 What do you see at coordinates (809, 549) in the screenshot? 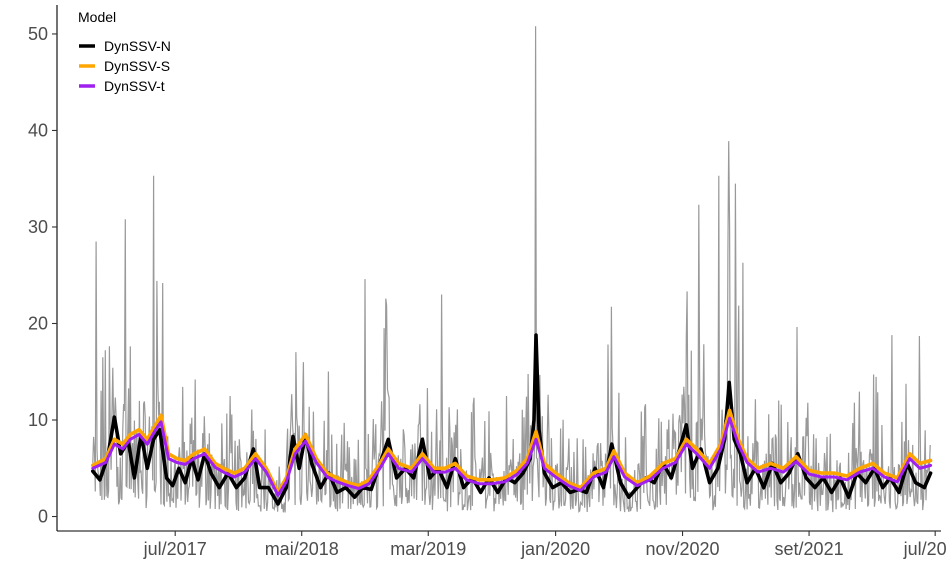
I see `x-tick-label: set/2021` at bounding box center [809, 549].